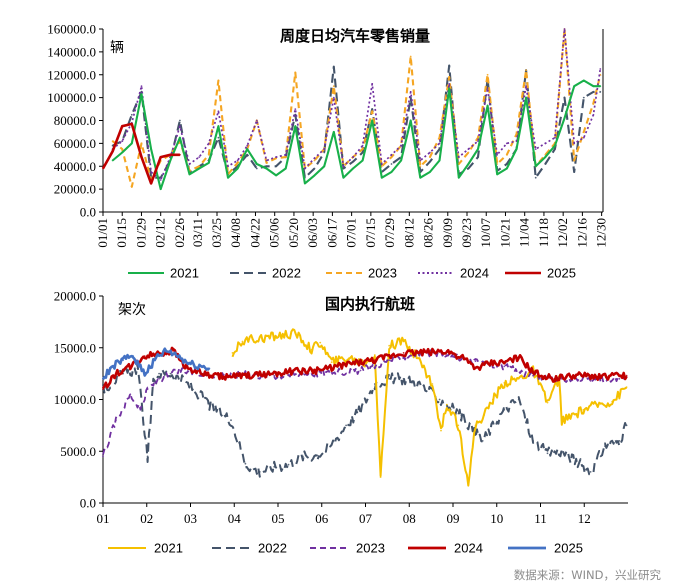 This screenshot has height=587, width=679. What do you see at coordinates (235, 518) in the screenshot?
I see `x-tick-label: 04` at bounding box center [235, 518].